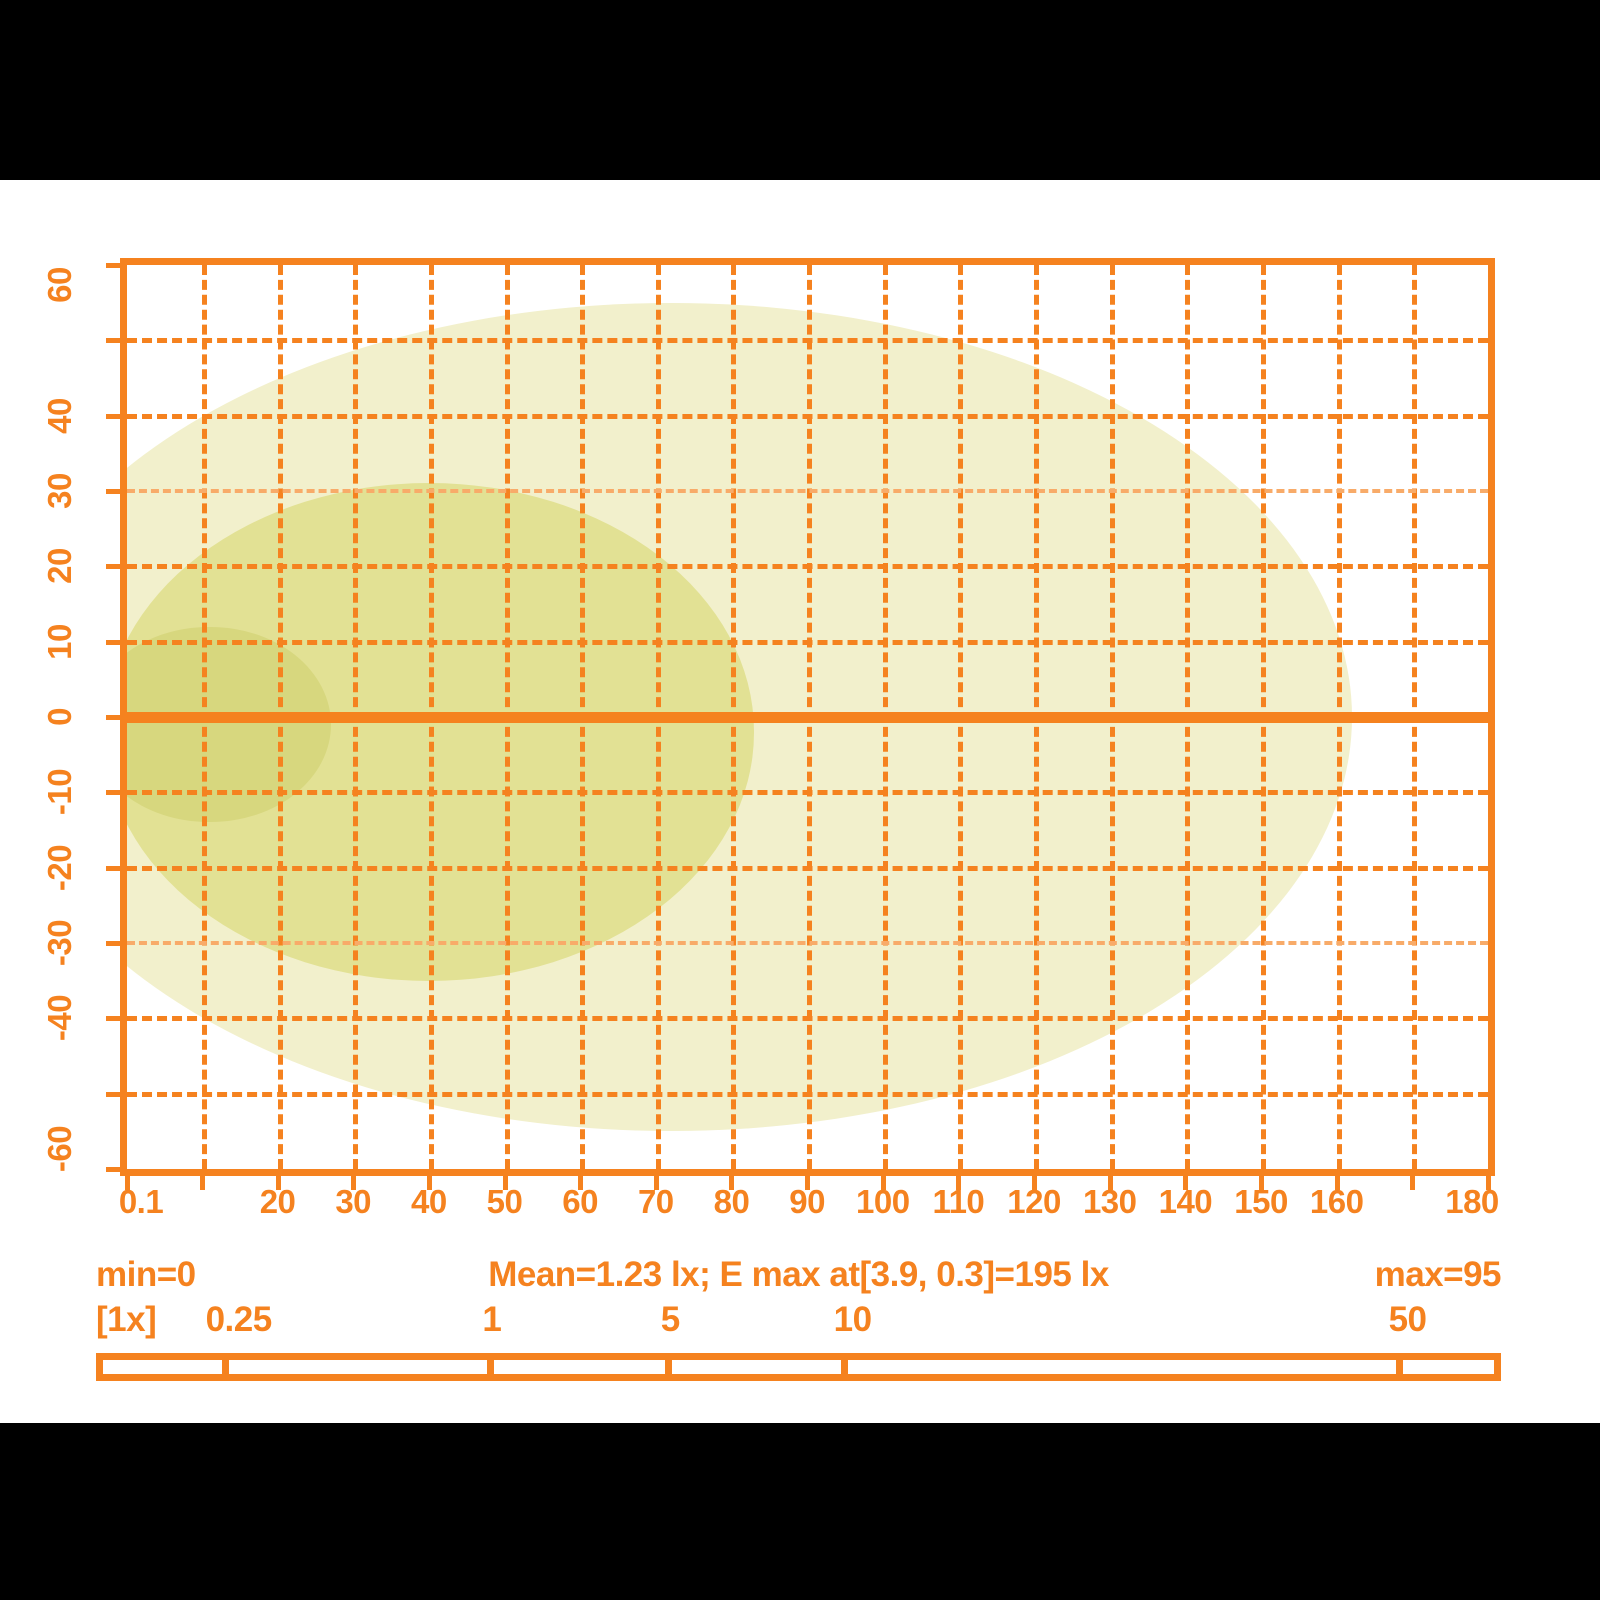 The height and width of the screenshot is (1600, 1600). What do you see at coordinates (277, 1201) in the screenshot?
I see `x-axis-tick-label: 20` at bounding box center [277, 1201].